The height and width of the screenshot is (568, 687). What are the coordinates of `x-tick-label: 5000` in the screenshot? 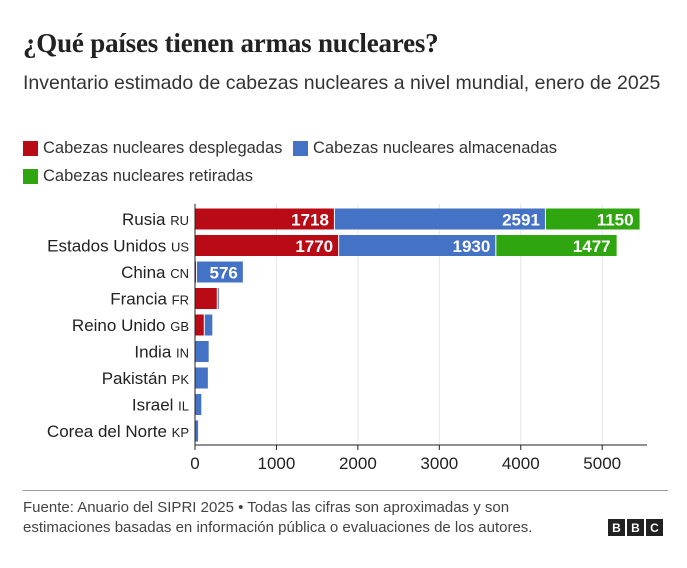 It's located at (602, 463).